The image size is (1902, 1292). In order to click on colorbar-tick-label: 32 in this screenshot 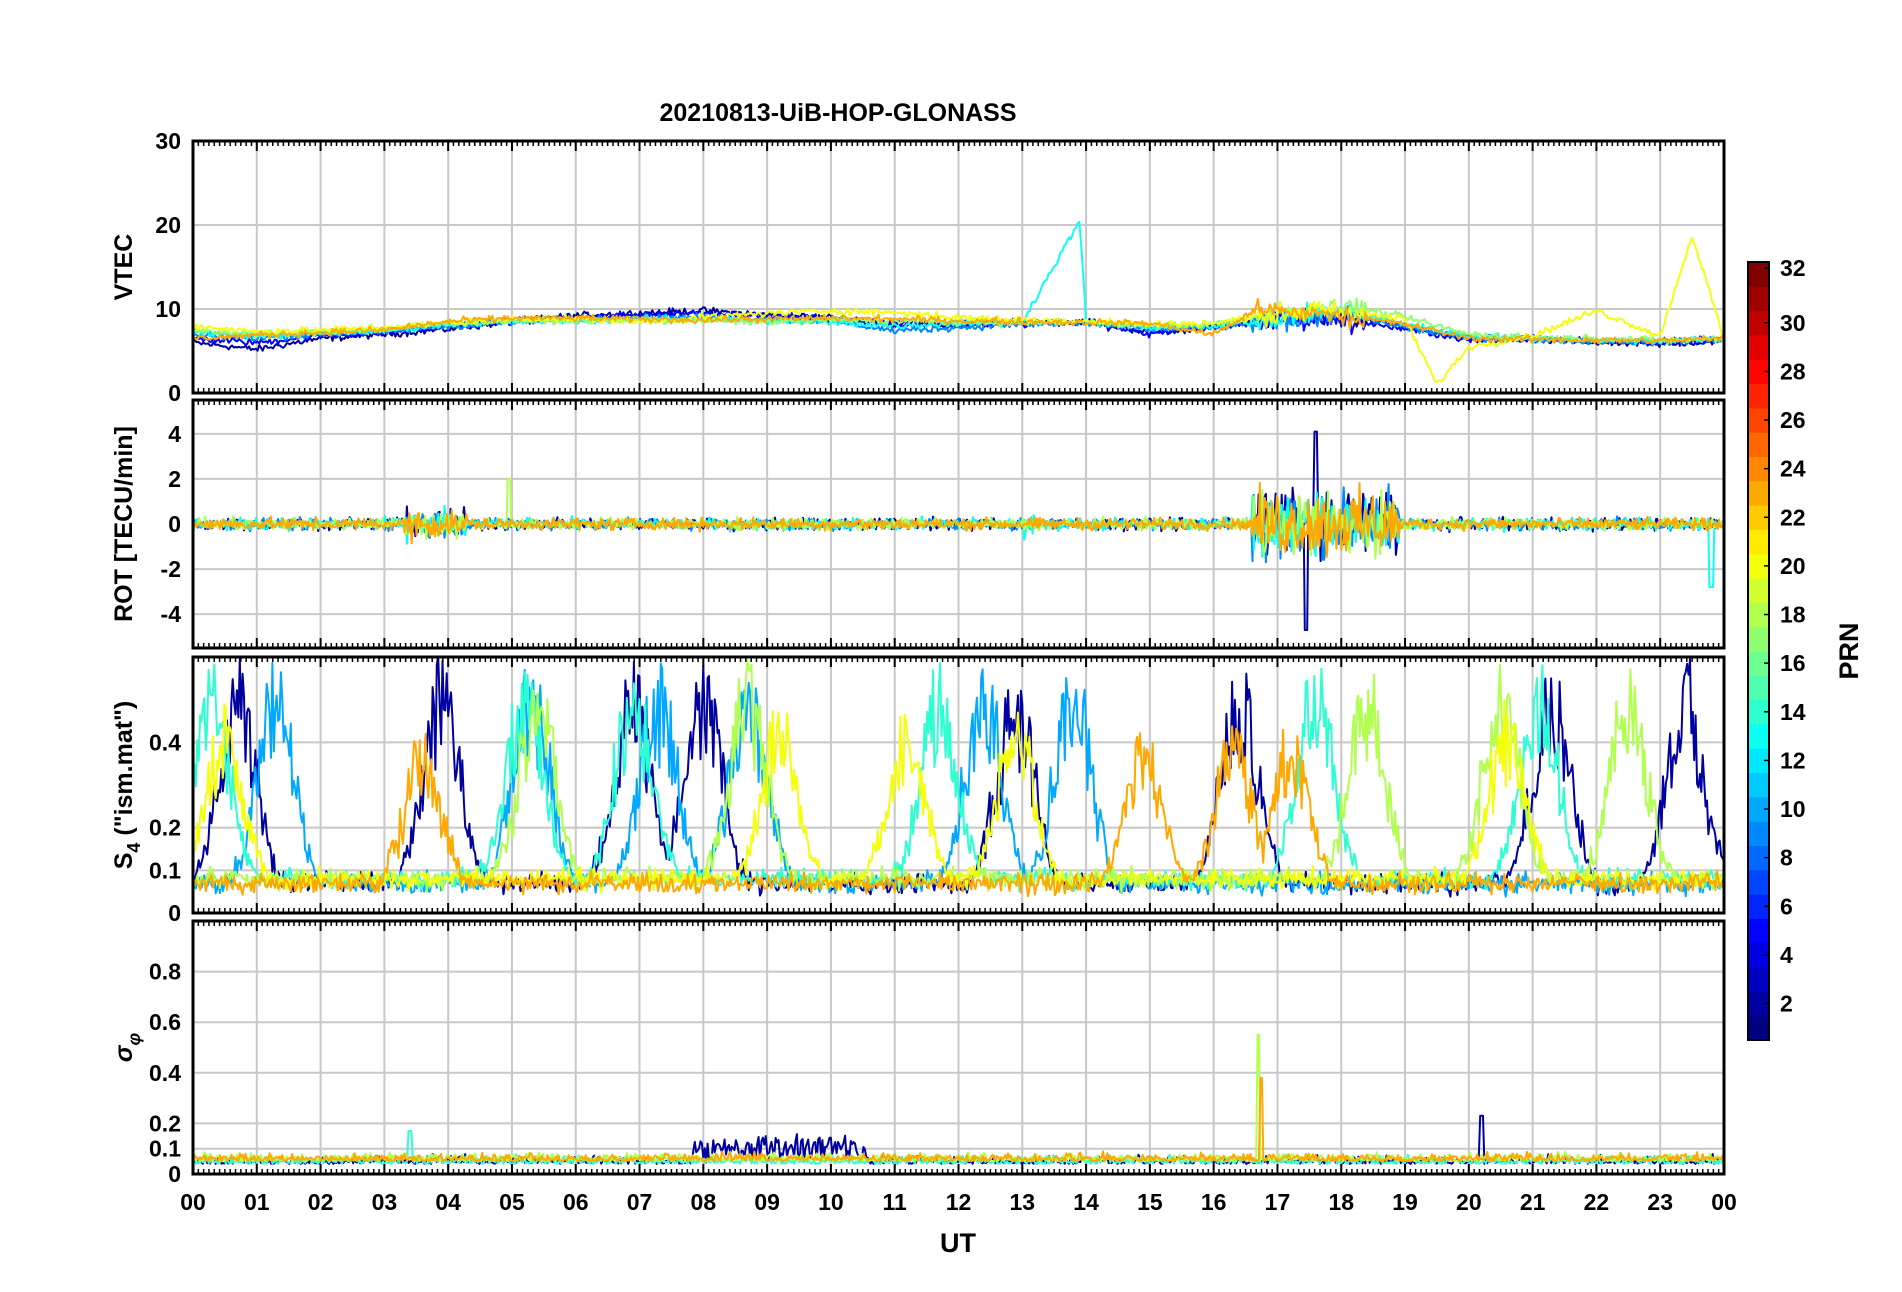, I will do `click(1793, 268)`.